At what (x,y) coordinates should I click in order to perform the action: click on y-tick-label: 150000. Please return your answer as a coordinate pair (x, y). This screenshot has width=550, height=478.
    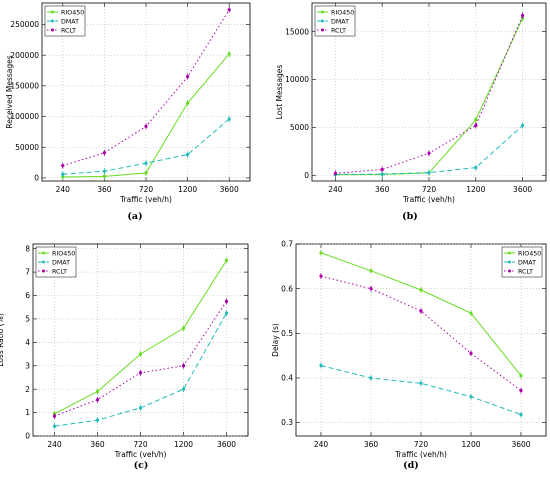
    Looking at the image, I should click on (24, 85).